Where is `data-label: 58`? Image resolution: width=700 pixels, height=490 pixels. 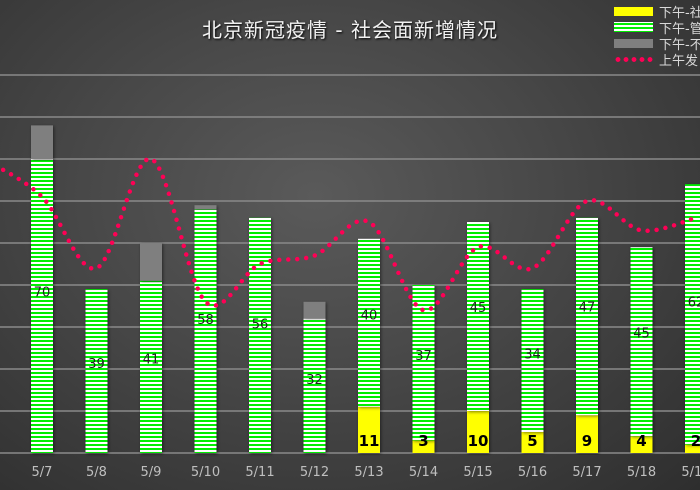 data-label: 58 is located at coordinates (205, 320).